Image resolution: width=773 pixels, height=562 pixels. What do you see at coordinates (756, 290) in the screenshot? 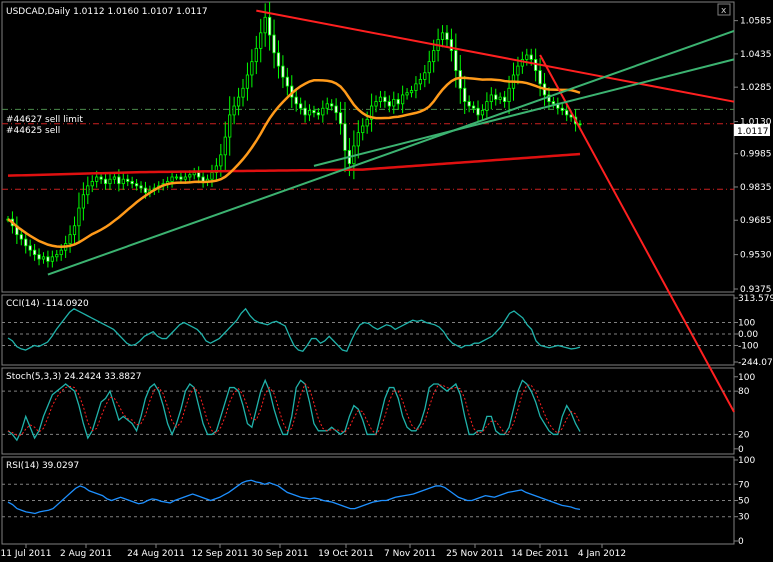
I see `main-y-tick-label: 0.9375` at bounding box center [756, 290].